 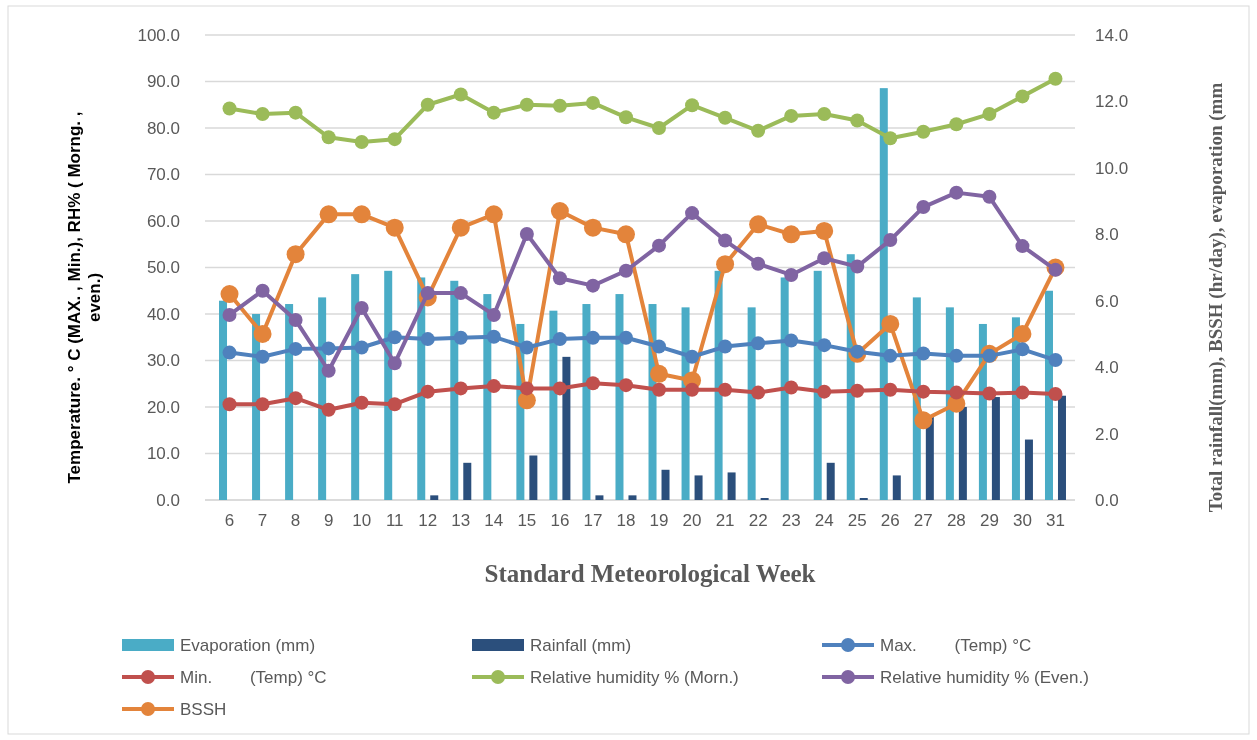 What do you see at coordinates (163, 128) in the screenshot?
I see `y-tick-label: 80.0` at bounding box center [163, 128].